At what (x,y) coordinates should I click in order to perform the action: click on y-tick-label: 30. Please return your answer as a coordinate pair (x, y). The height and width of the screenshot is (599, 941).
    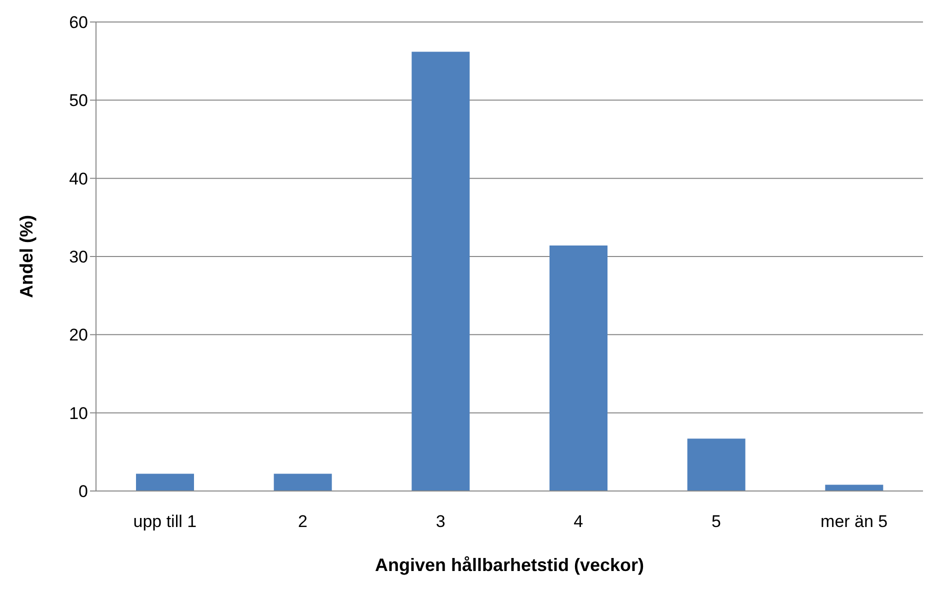
    Looking at the image, I should click on (78, 257).